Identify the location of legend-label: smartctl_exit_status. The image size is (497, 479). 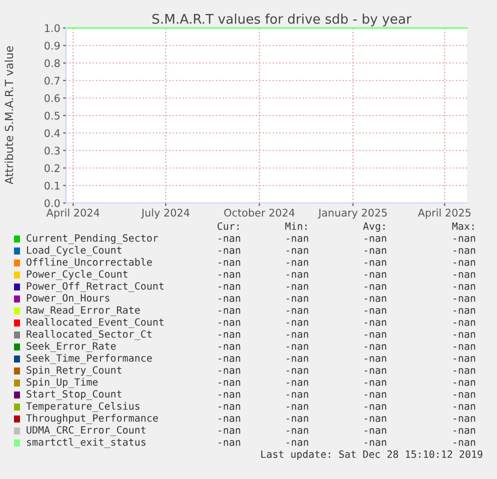
(86, 443).